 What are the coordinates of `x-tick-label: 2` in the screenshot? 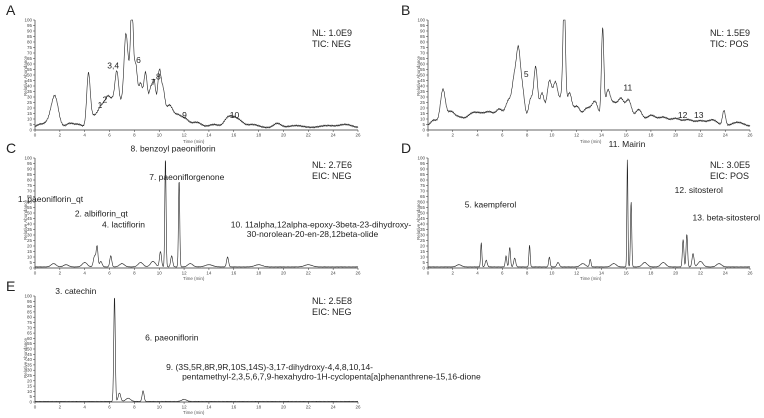 It's located at (60, 273).